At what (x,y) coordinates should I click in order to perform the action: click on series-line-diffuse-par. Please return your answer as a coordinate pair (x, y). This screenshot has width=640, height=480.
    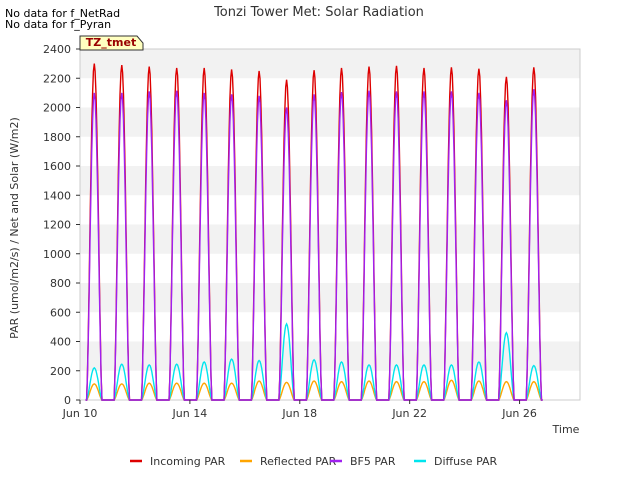
    Looking at the image, I should click on (314, 361).